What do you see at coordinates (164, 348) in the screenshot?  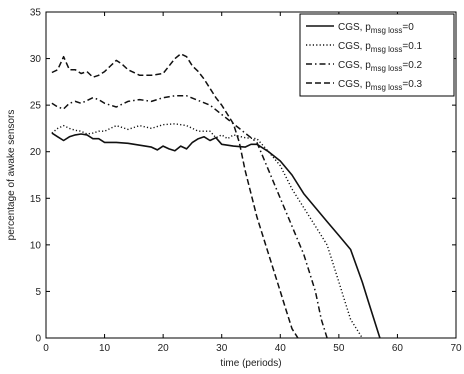 I see `x-tick-label: 20` at bounding box center [164, 348].